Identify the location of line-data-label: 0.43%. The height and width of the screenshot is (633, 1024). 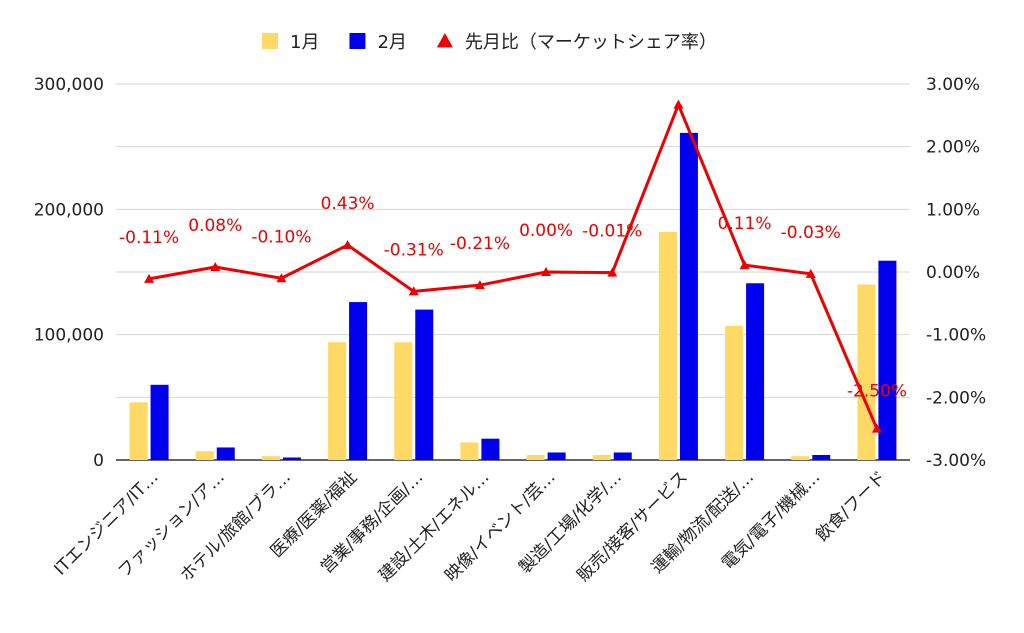
(348, 204).